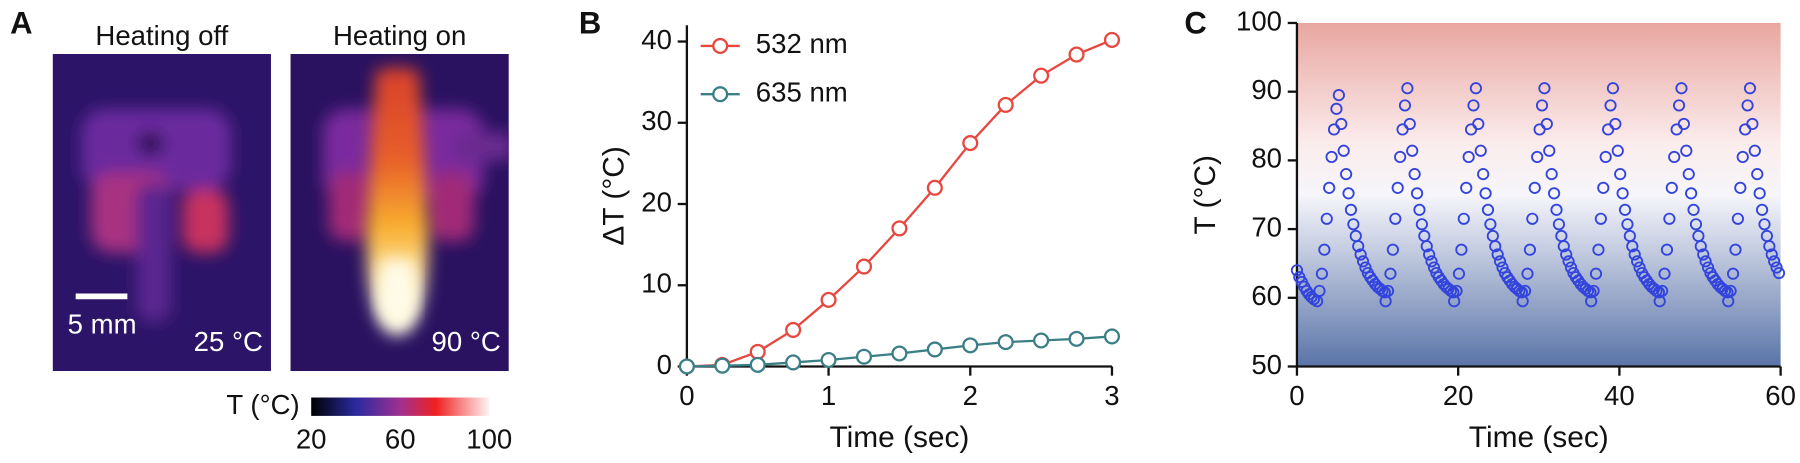  What do you see at coordinates (664, 364) in the screenshot?
I see `y-tick-label: 0` at bounding box center [664, 364].